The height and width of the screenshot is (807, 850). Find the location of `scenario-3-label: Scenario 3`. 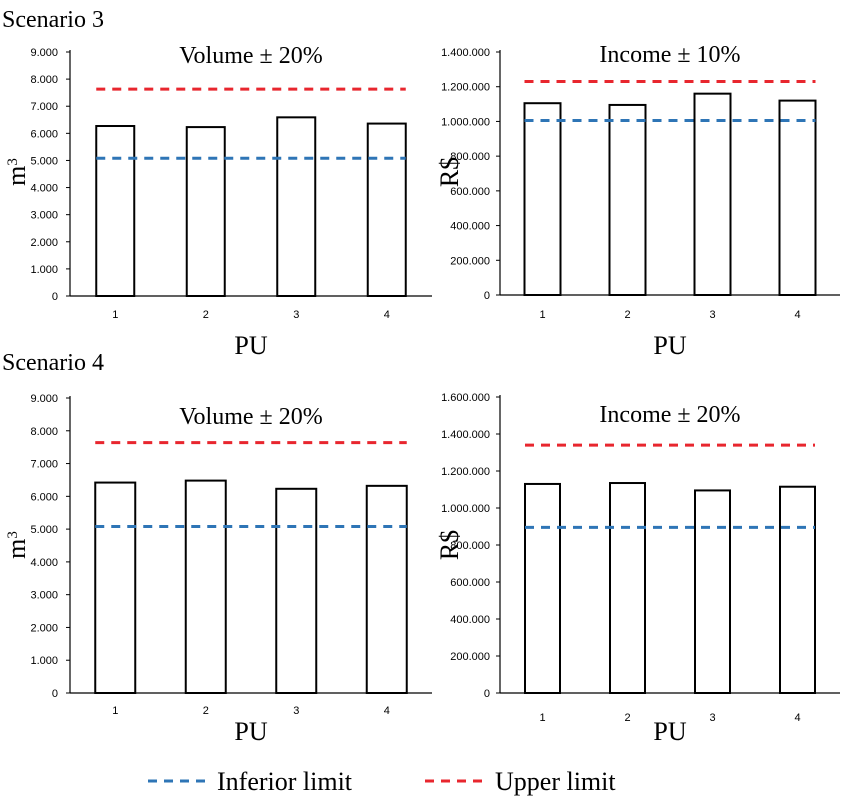

scenario-3-label: Scenario 3 is located at coordinates (53, 20).